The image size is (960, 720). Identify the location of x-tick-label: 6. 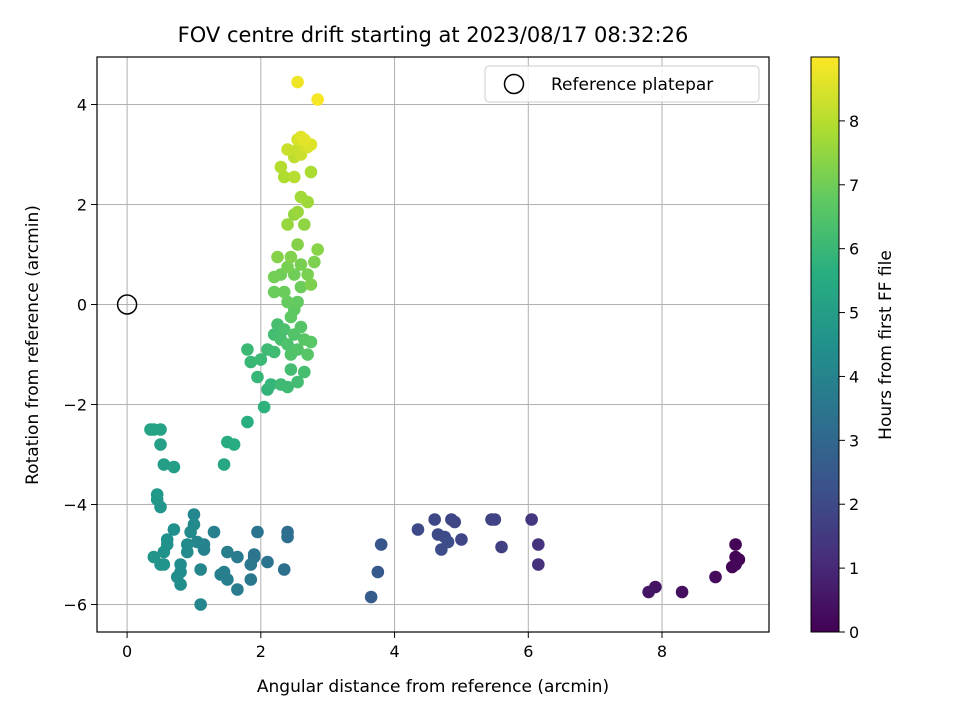
(528, 651).